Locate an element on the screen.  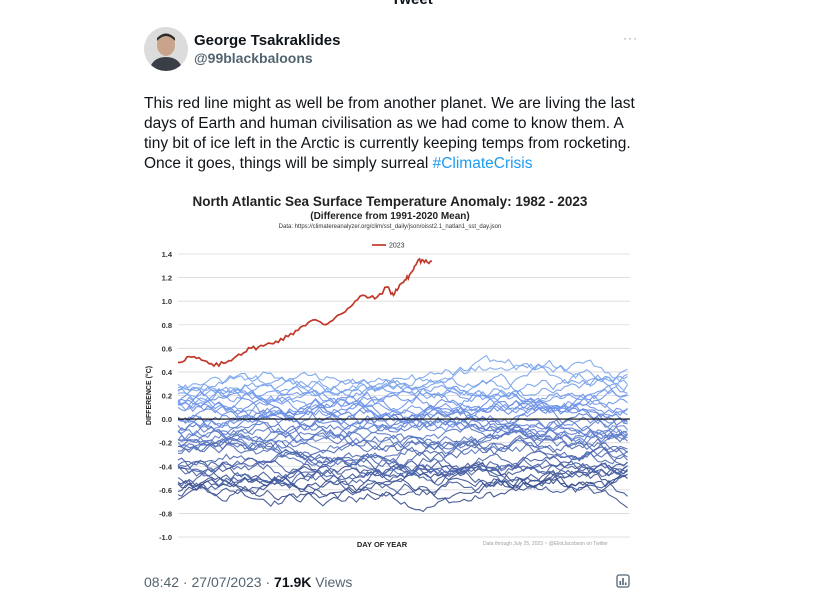
y-tick-label: 1.0 is located at coordinates (167, 301).